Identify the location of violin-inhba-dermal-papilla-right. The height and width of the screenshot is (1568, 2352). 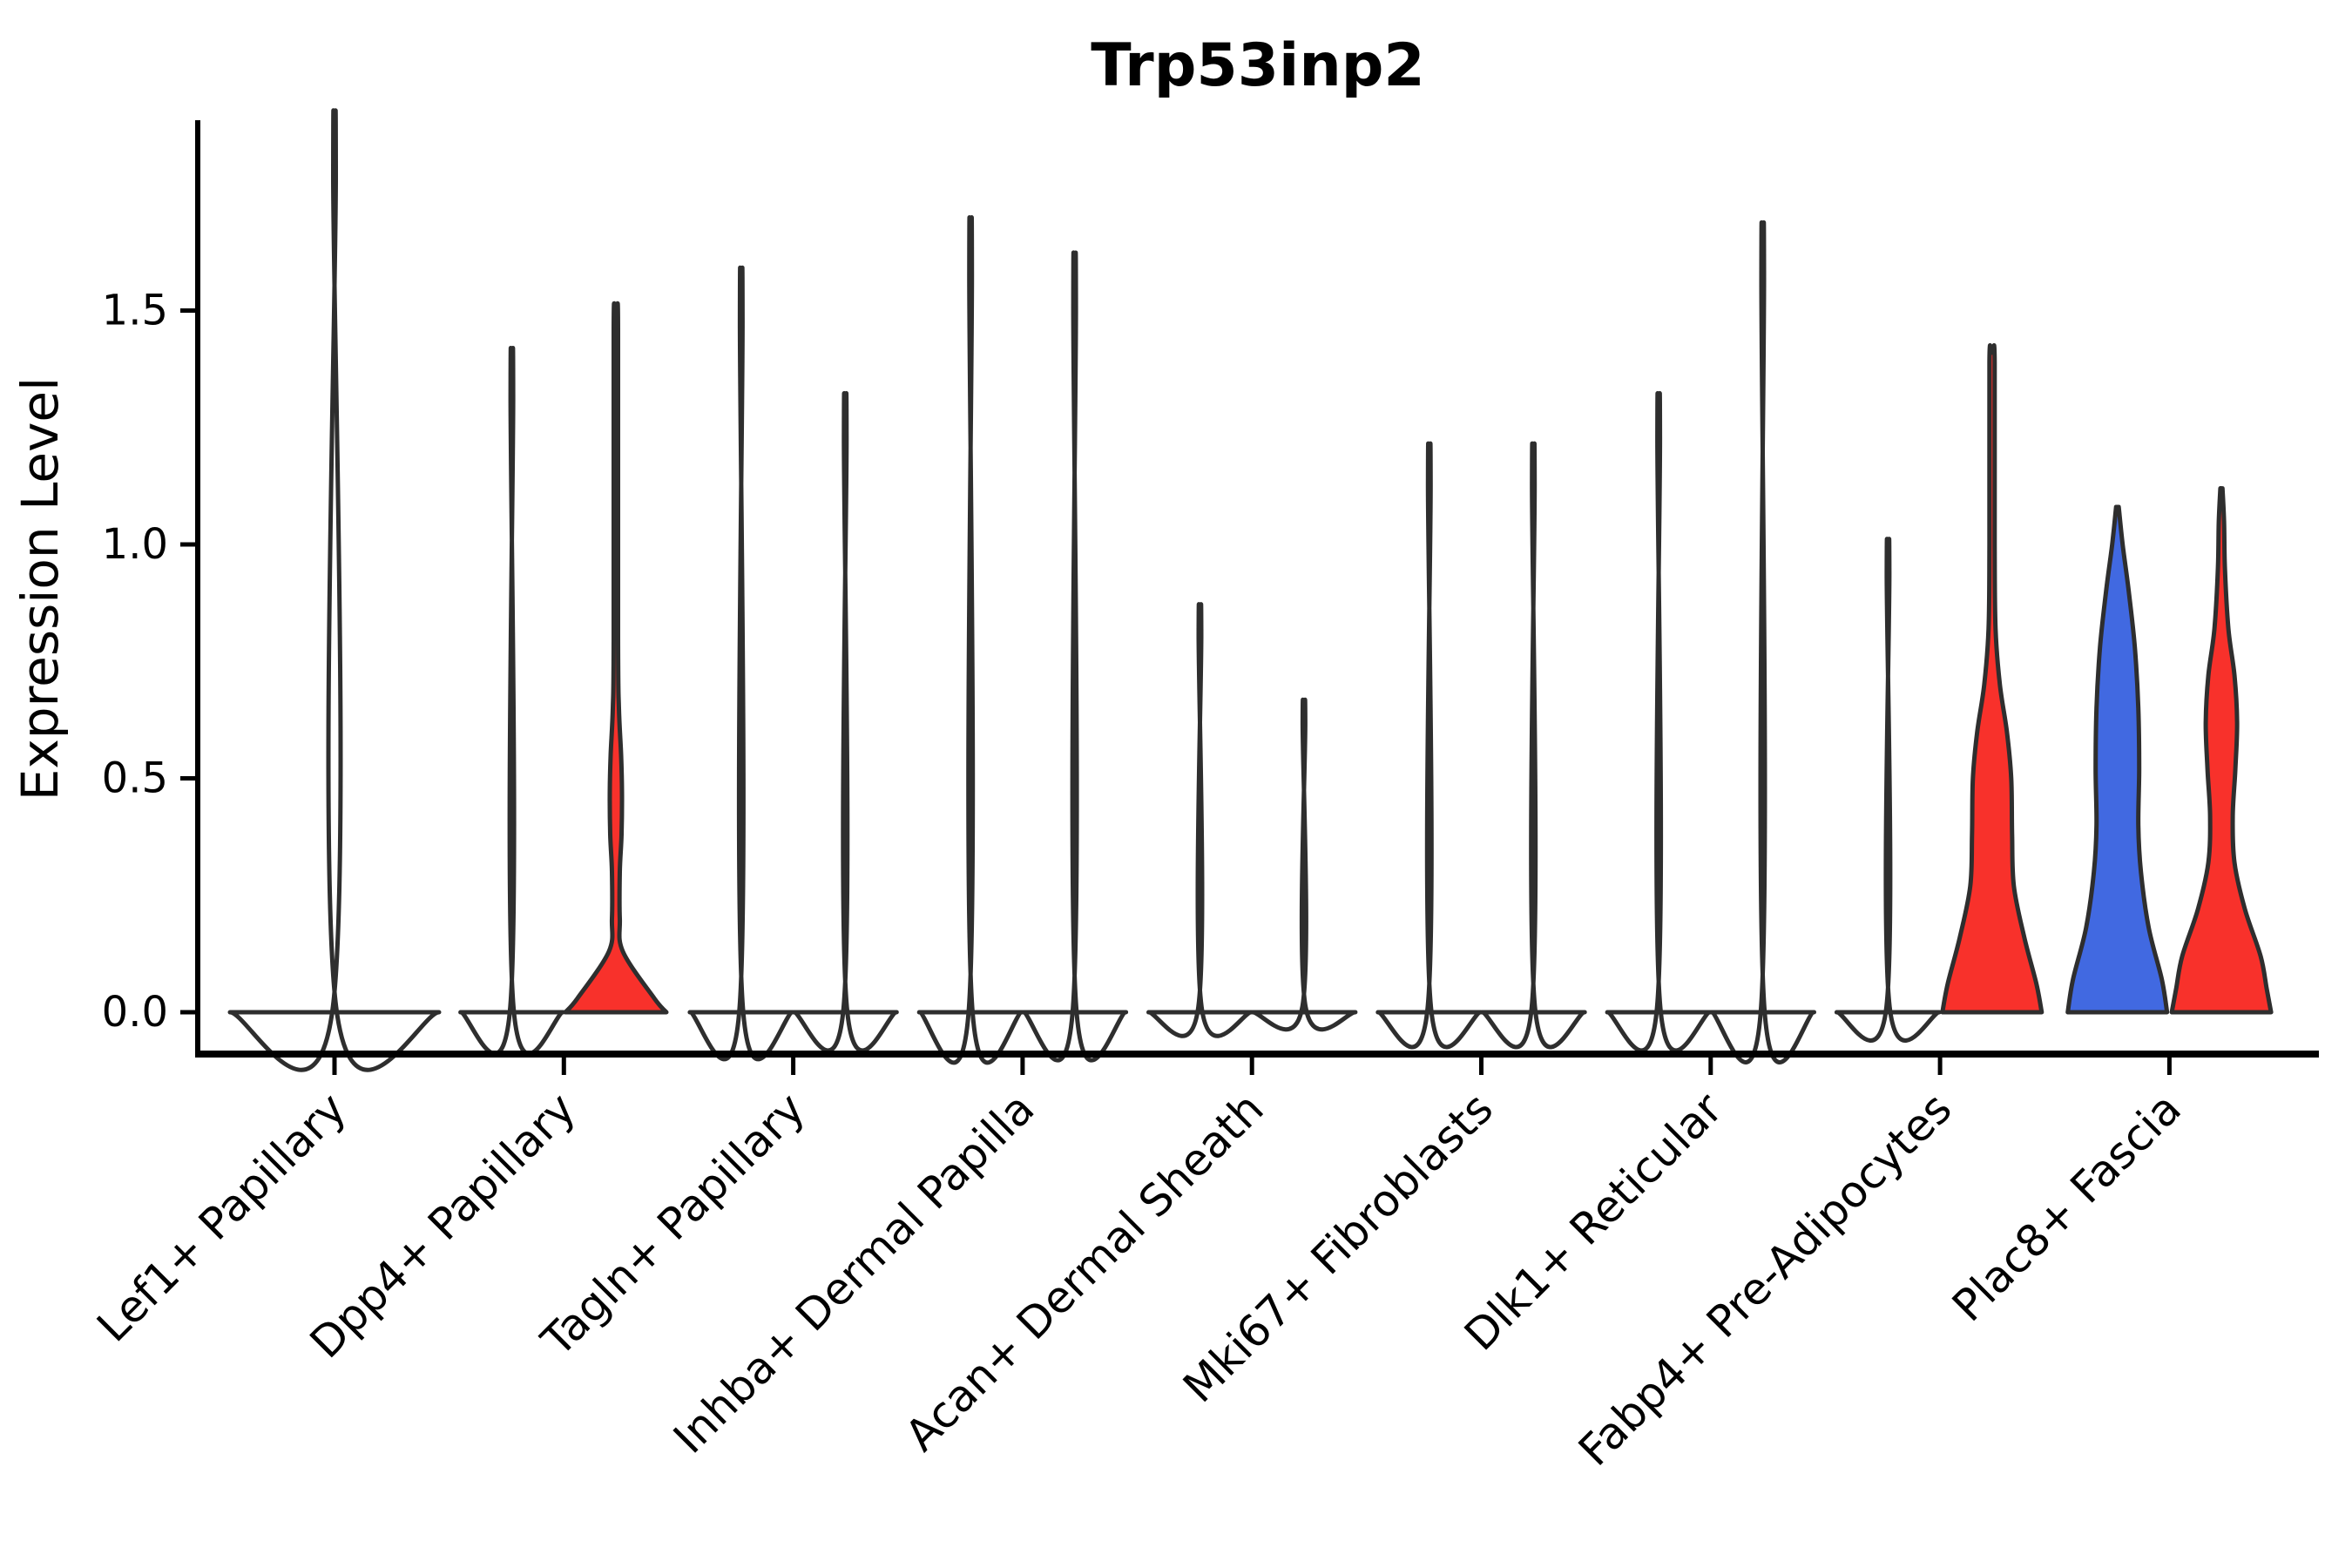
(1075, 657).